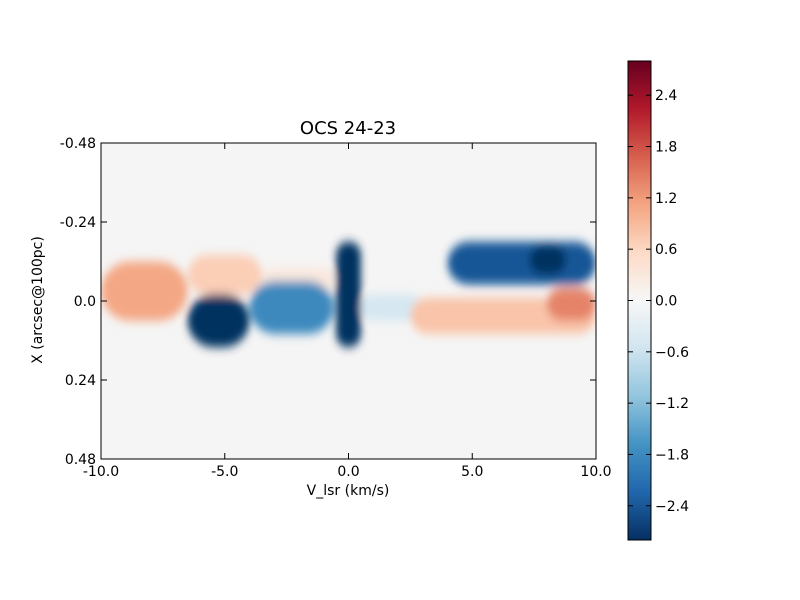 This screenshot has height=600, width=800. I want to click on y-tick-label: -0.24, so click(78, 223).